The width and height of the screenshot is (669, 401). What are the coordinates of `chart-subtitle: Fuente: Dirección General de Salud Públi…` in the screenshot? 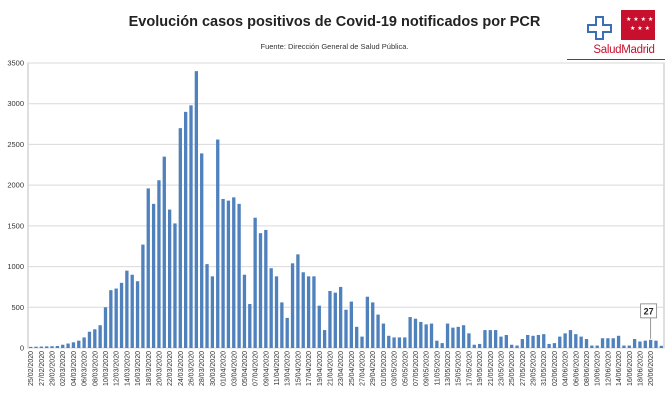 It's located at (334, 46).